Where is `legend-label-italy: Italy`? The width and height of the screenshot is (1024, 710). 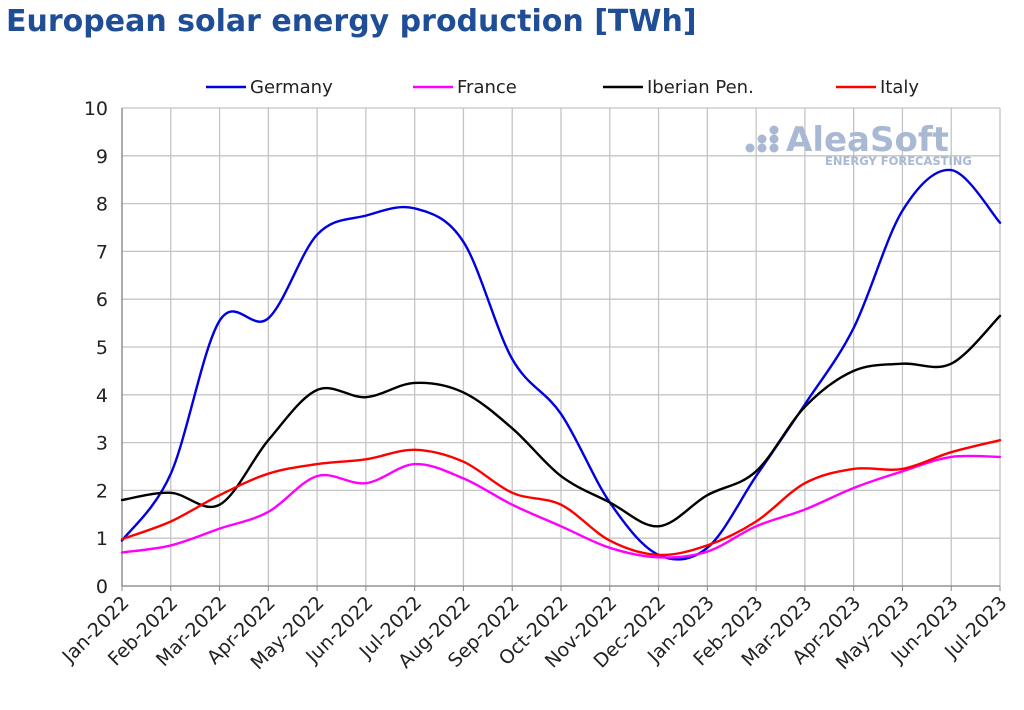
legend-label-italy: Italy is located at coordinates (899, 87).